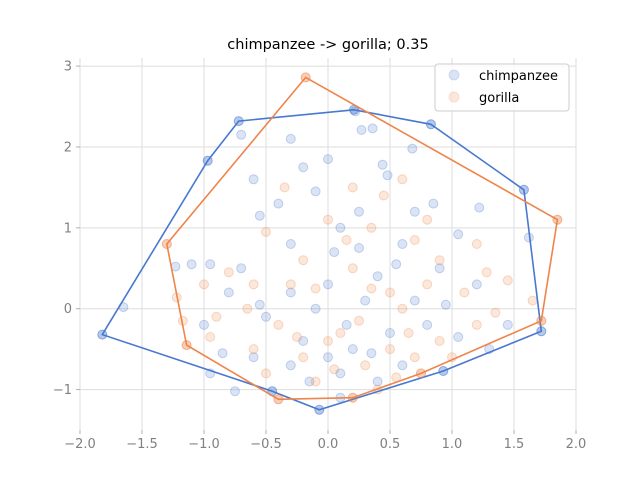  I want to click on legend-label-chimpanzee: chimpanzee, so click(518, 76).